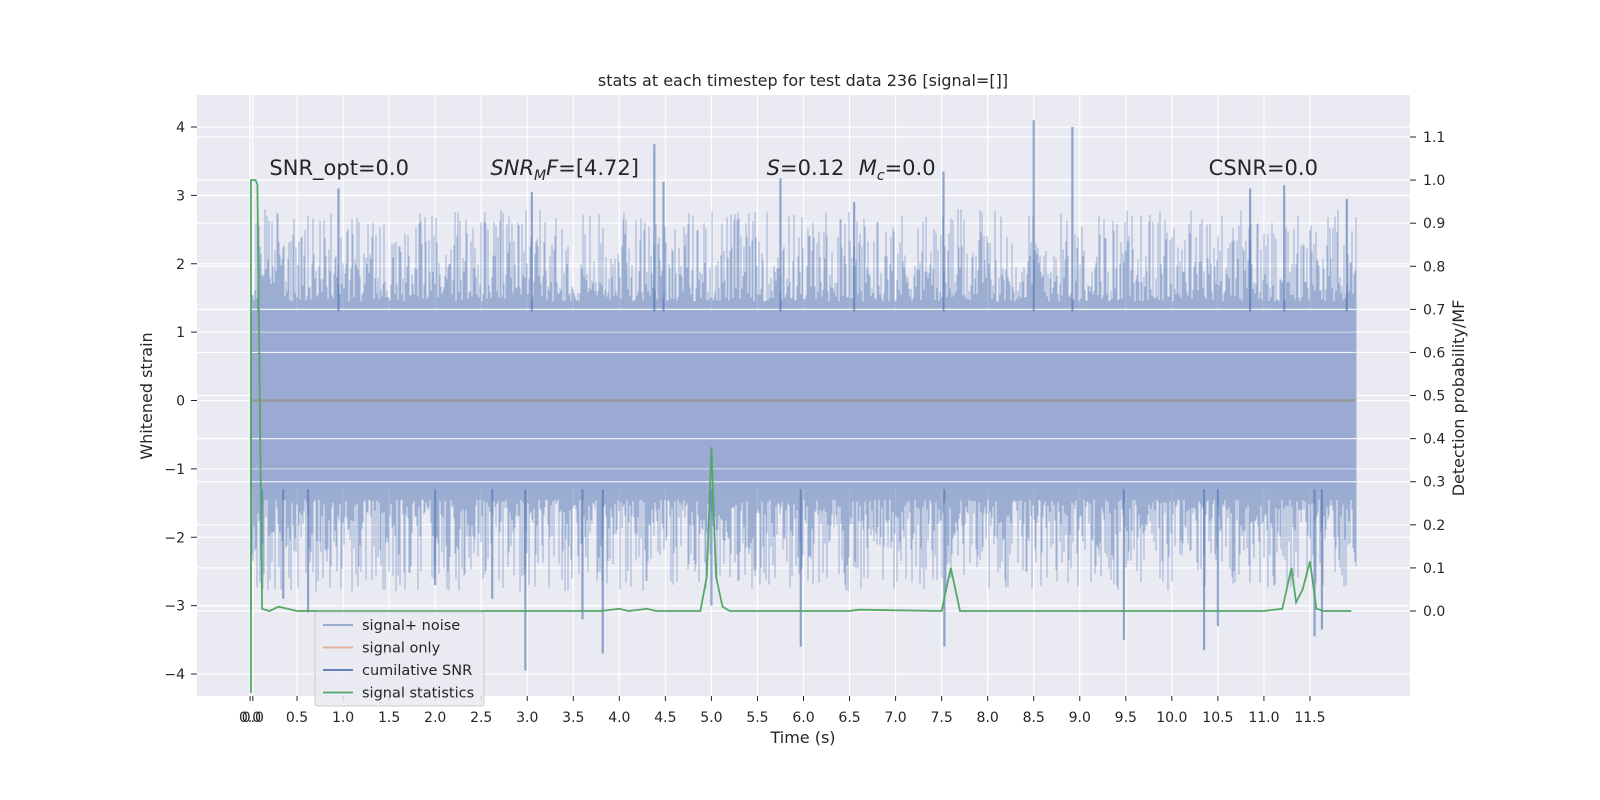 The image size is (1600, 800). What do you see at coordinates (1434, 353) in the screenshot?
I see `y2-tick-label: 0.6` at bounding box center [1434, 353].